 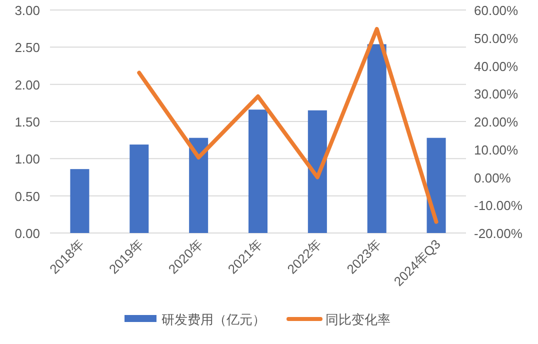 What do you see at coordinates (498, 233) in the screenshot?
I see `y2-tick-label: -20.00%` at bounding box center [498, 233].